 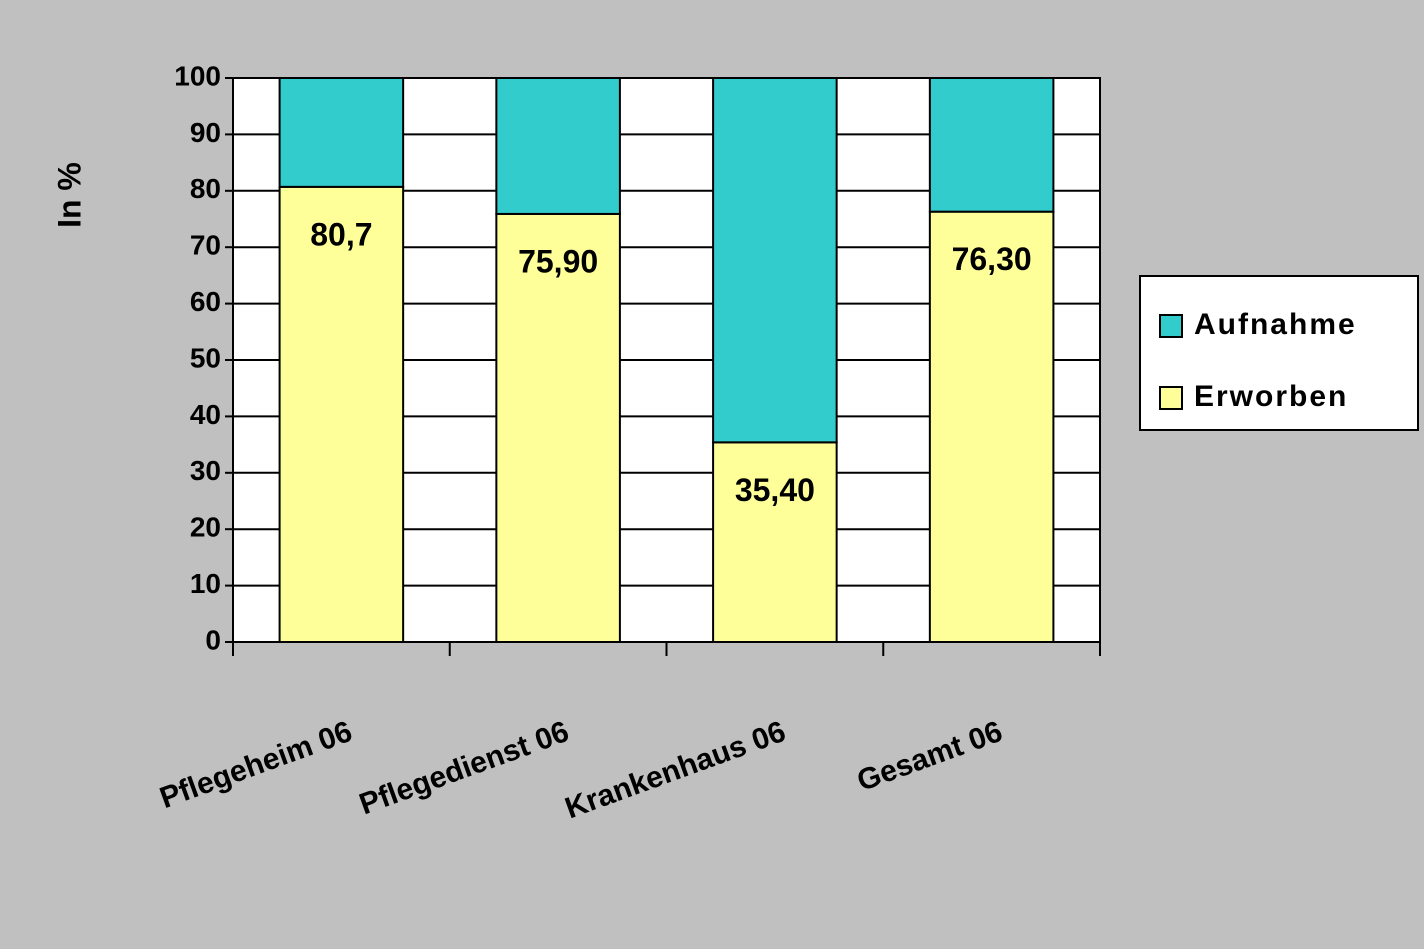 What do you see at coordinates (775, 490) in the screenshot?
I see `data-label: 35,40` at bounding box center [775, 490].